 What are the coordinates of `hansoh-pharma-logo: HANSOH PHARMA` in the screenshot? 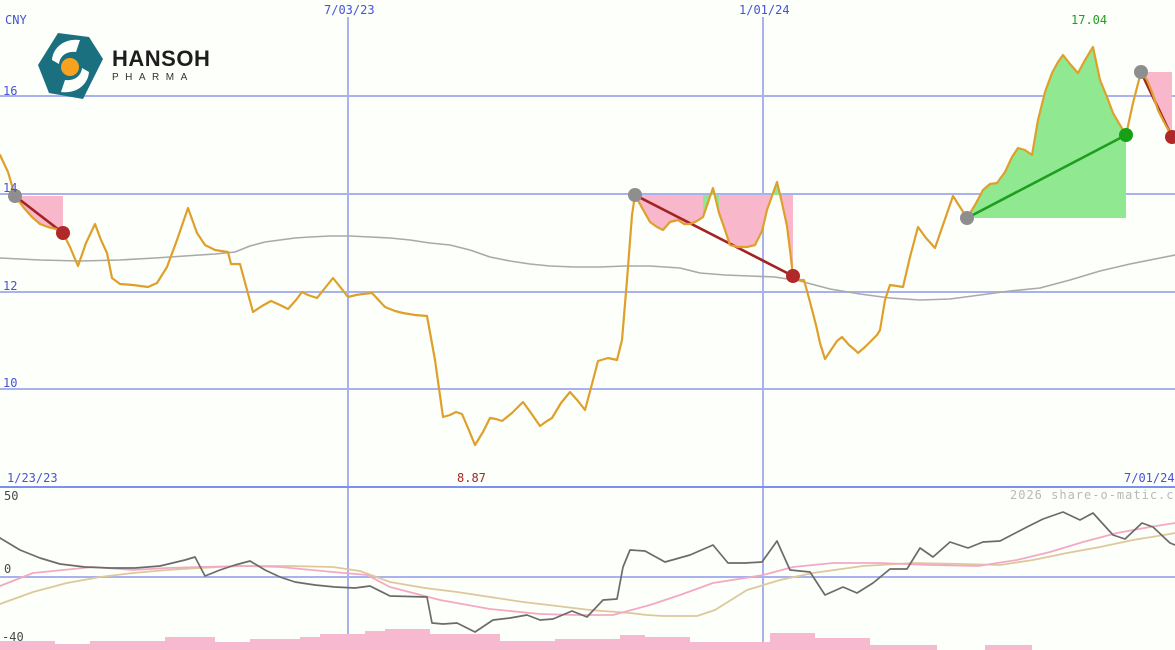 It's located at (123, 66).